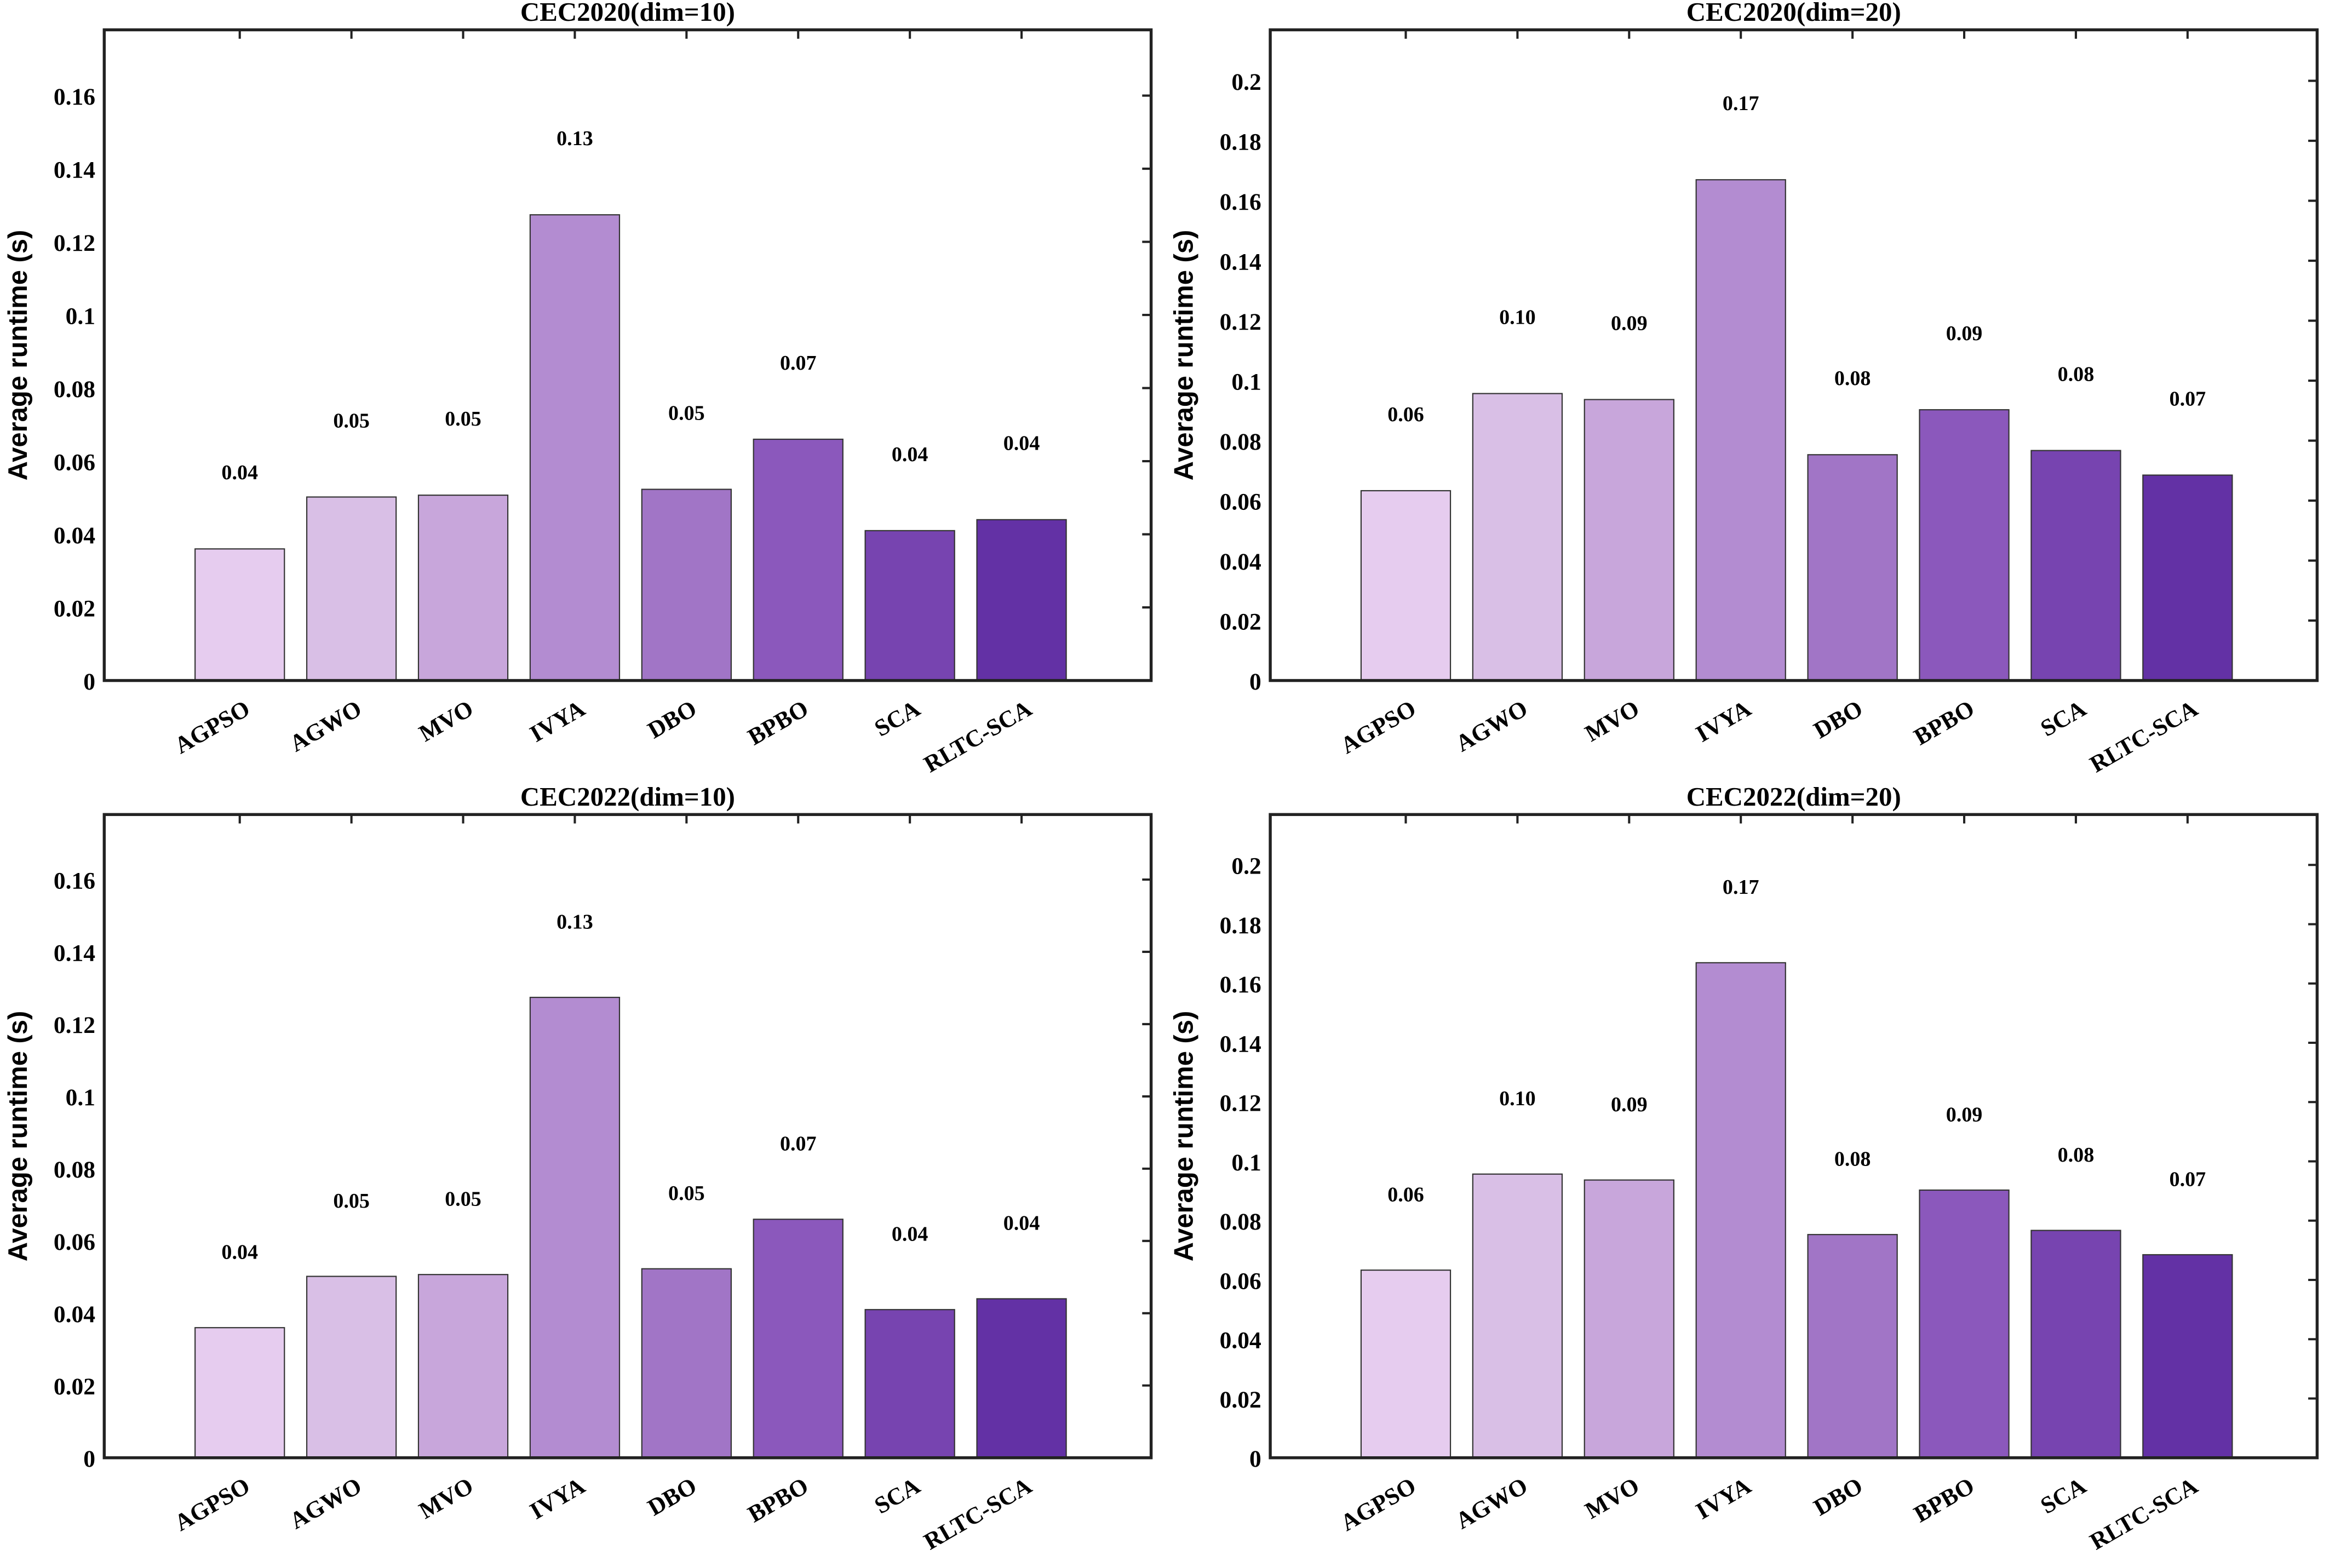  What do you see at coordinates (212, 727) in the screenshot?
I see `x-tick-label: AGPSO` at bounding box center [212, 727].